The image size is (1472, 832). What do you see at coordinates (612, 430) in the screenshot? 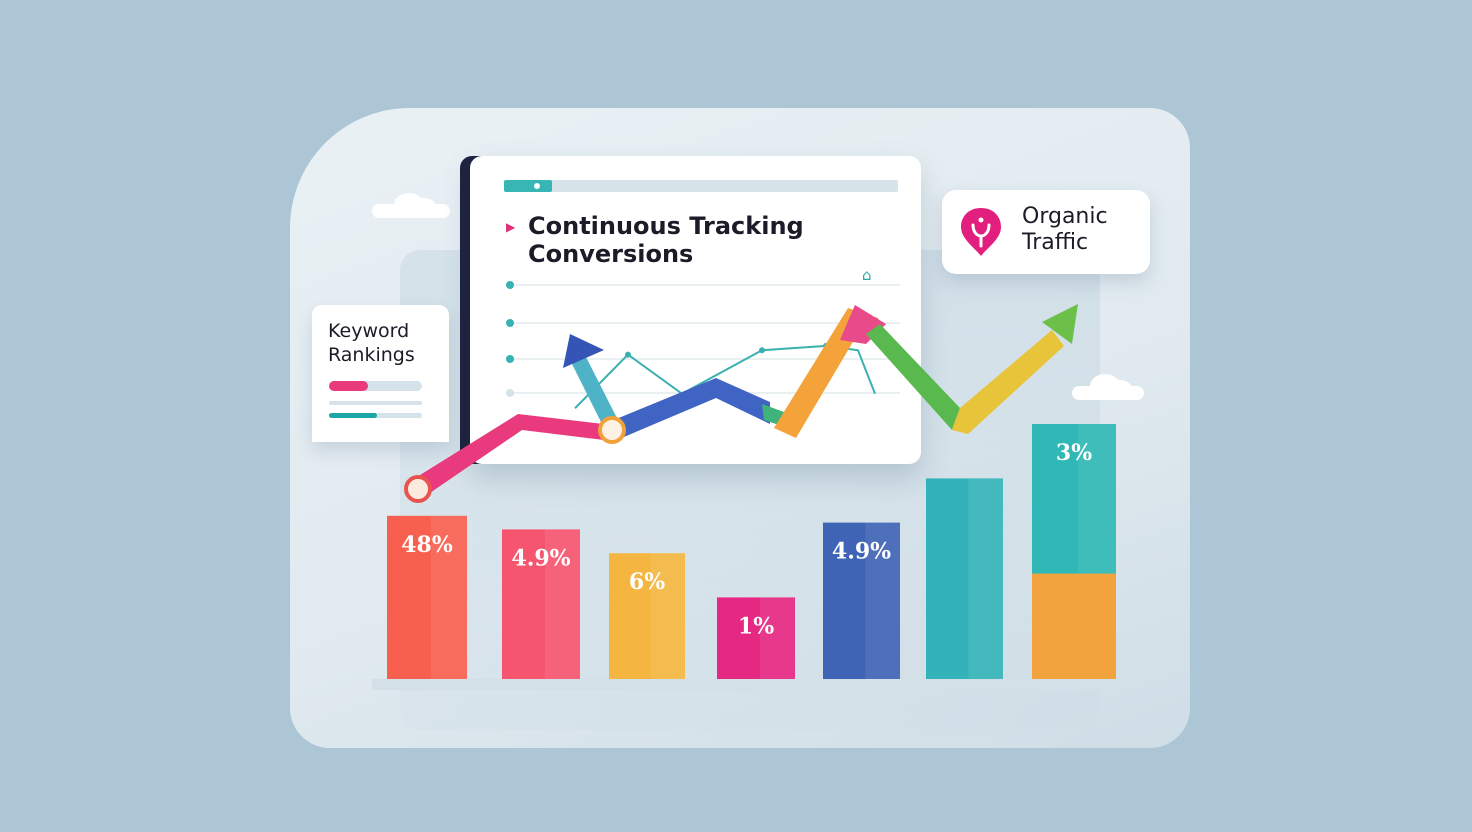
I see `trend-marker-mid` at bounding box center [612, 430].